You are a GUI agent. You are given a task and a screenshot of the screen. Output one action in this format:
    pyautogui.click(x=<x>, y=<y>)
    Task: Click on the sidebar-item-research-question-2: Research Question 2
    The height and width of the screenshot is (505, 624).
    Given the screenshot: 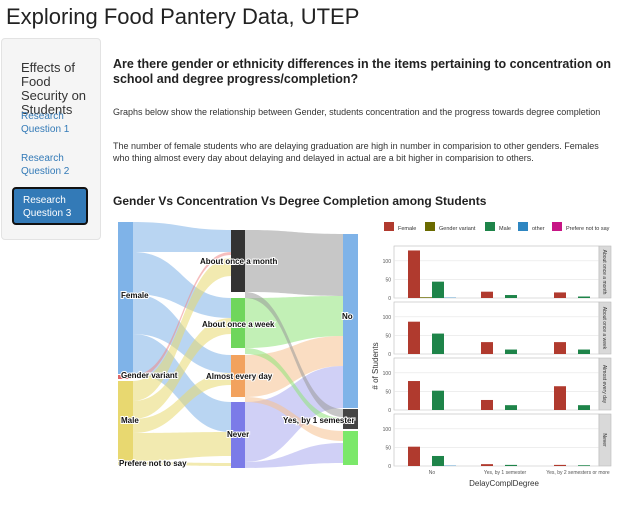 What is the action you would take?
    pyautogui.click(x=45, y=165)
    